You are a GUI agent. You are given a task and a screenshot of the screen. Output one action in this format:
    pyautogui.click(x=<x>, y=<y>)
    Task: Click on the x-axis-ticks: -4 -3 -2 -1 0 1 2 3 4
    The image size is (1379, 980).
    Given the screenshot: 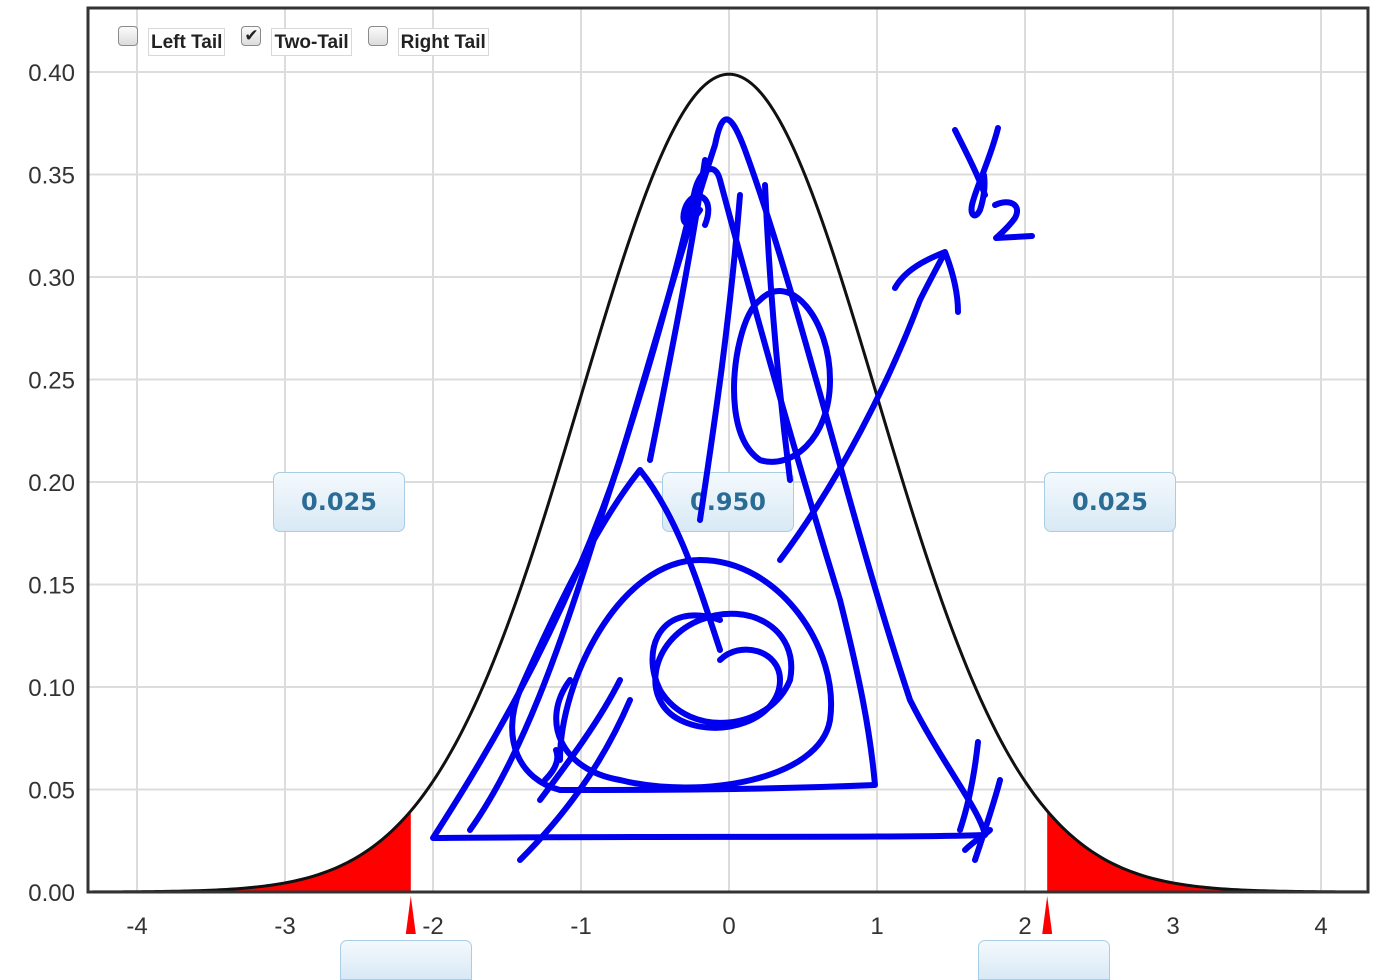 What is the action you would take?
    pyautogui.click(x=726, y=926)
    